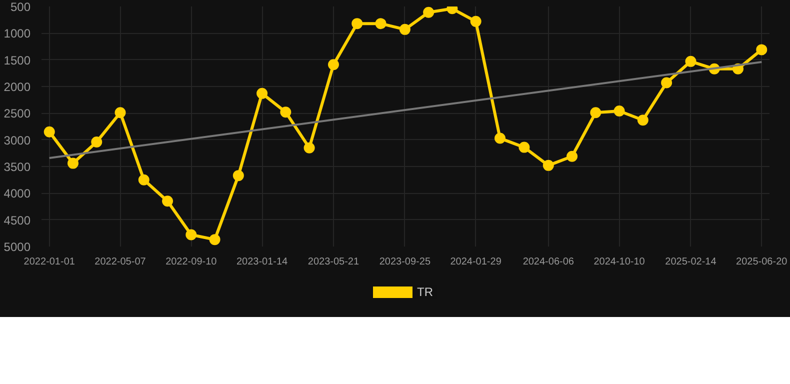 This screenshot has height=384, width=790. Describe the element at coordinates (425, 292) in the screenshot. I see `legend-label: TR` at that location.